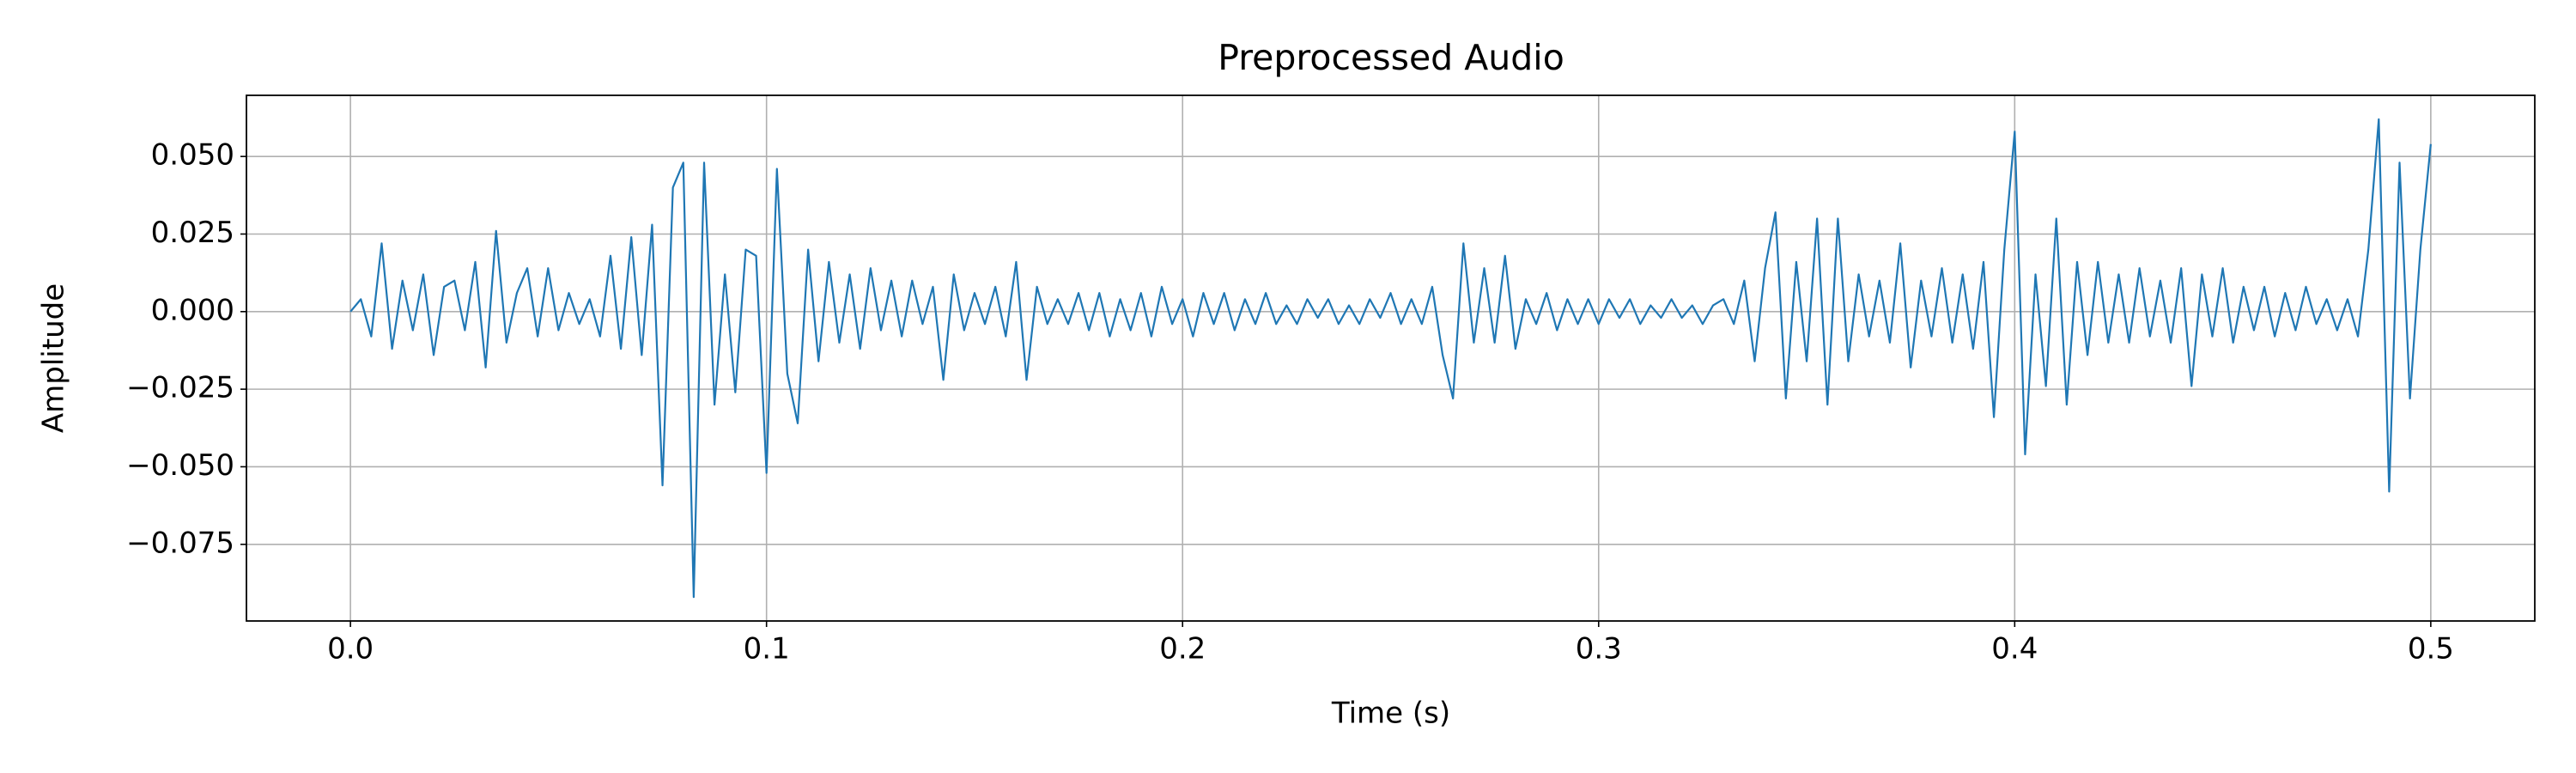  I want to click on x-axis-label: Time (s), so click(1390, 714).